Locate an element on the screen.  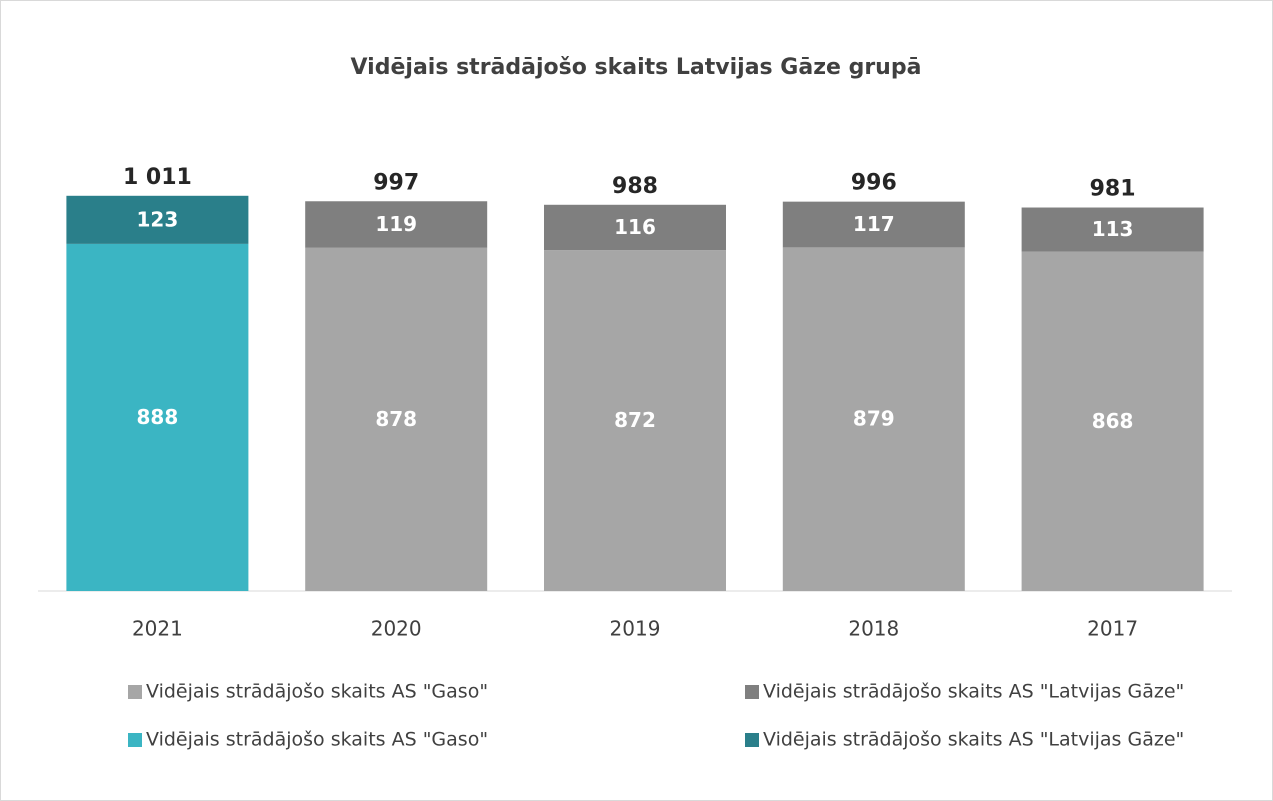
data-label: 123 is located at coordinates (158, 219).